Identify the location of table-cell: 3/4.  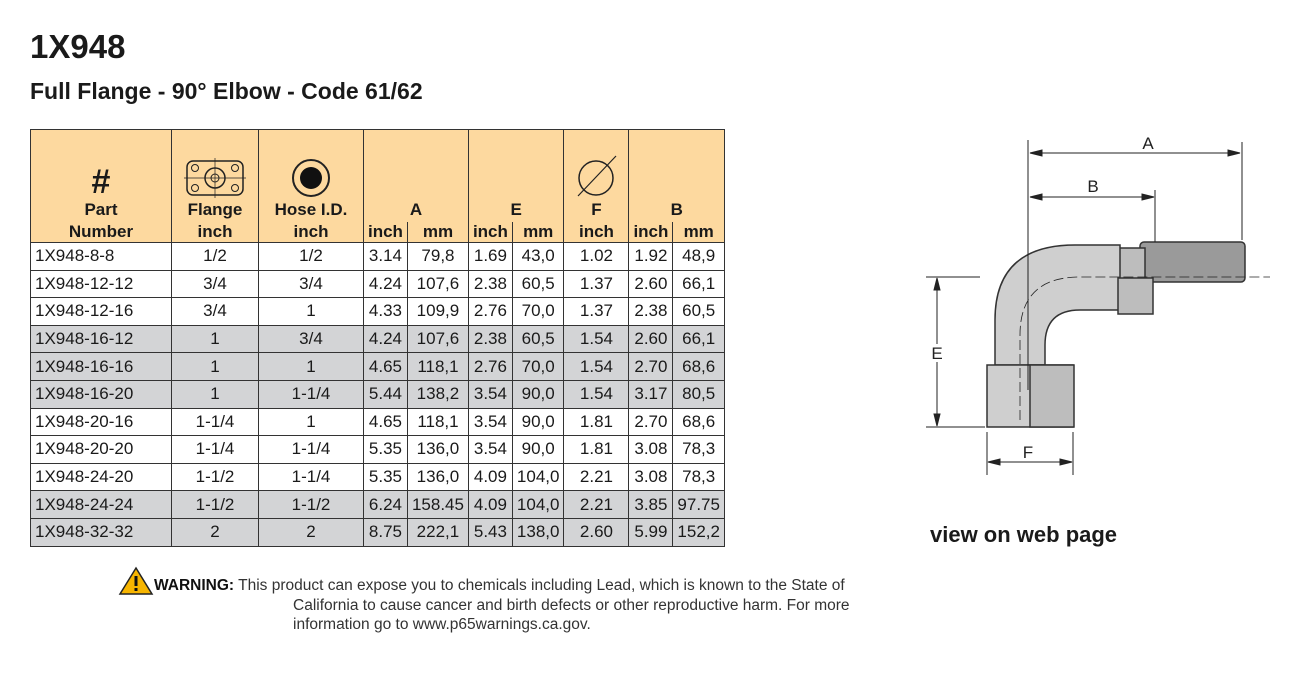
(215, 311).